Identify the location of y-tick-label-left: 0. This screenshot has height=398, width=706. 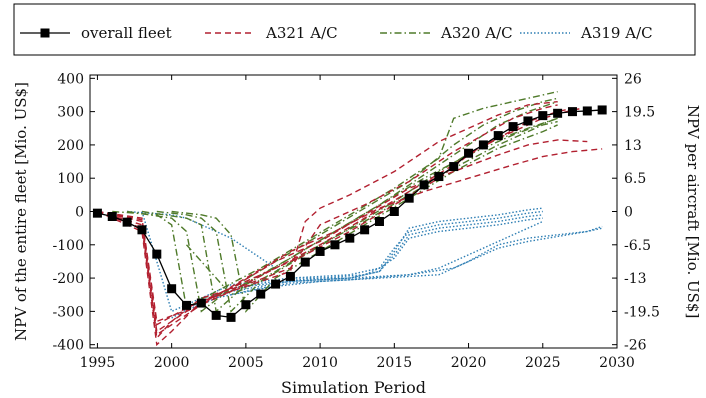
(79, 213).